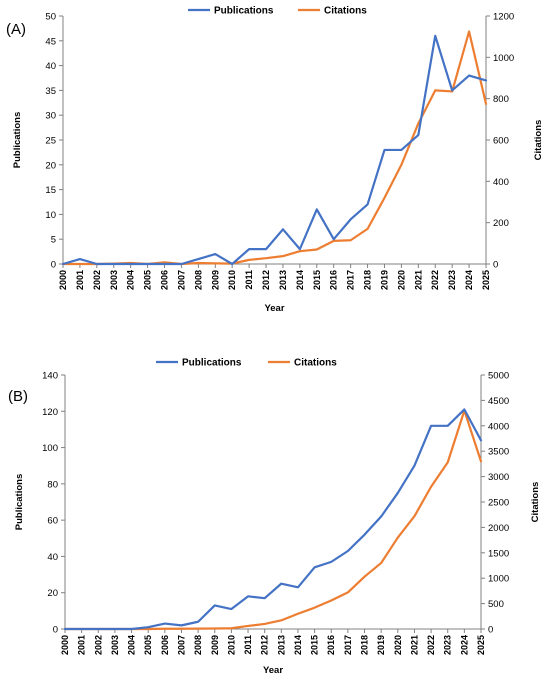 This screenshot has height=681, width=550. I want to click on right-tick-label: 1500, so click(498, 553).